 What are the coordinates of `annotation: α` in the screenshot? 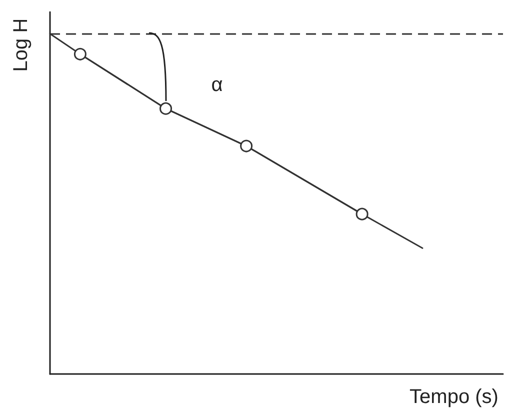 It's located at (217, 85).